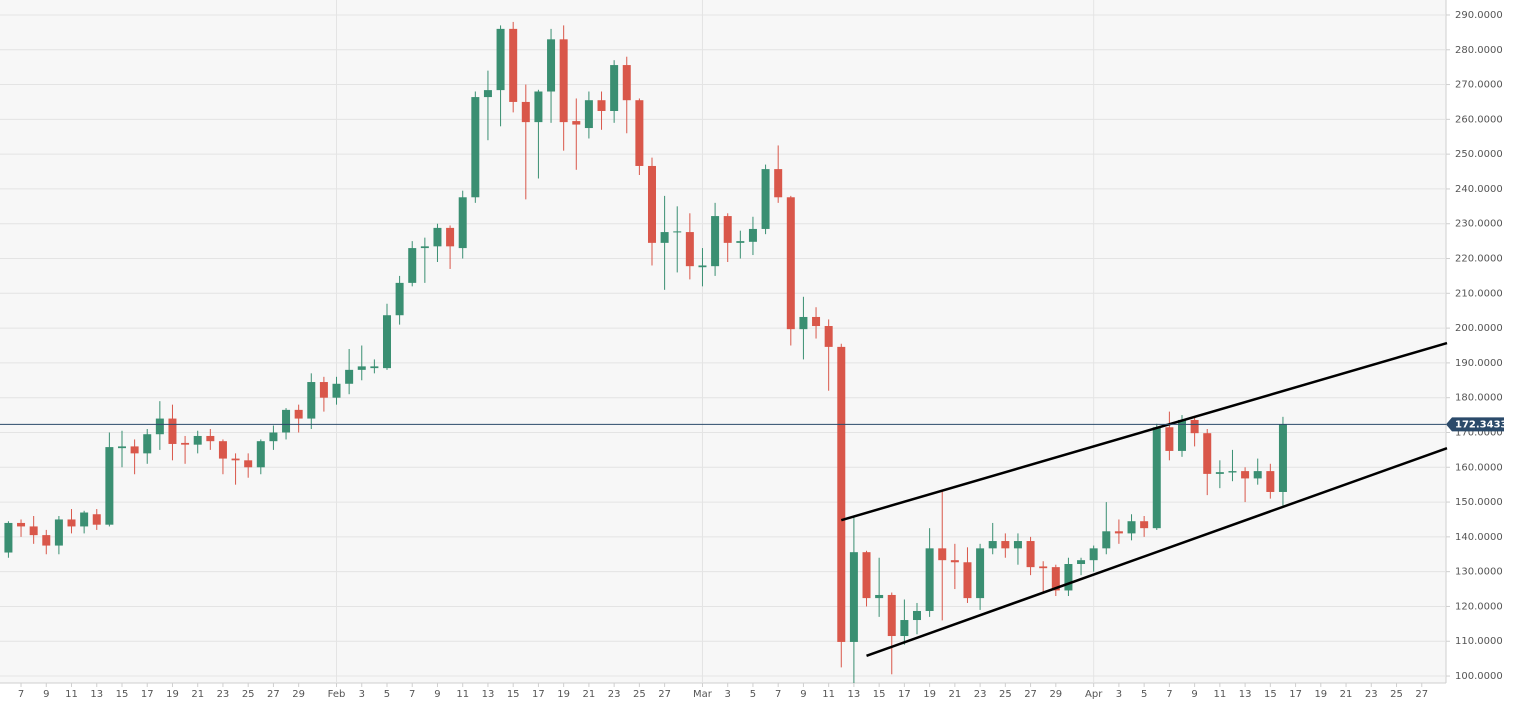 The image size is (1536, 712). What do you see at coordinates (1479, 189) in the screenshot?
I see `y-tick-label: 240.0000` at bounding box center [1479, 189].